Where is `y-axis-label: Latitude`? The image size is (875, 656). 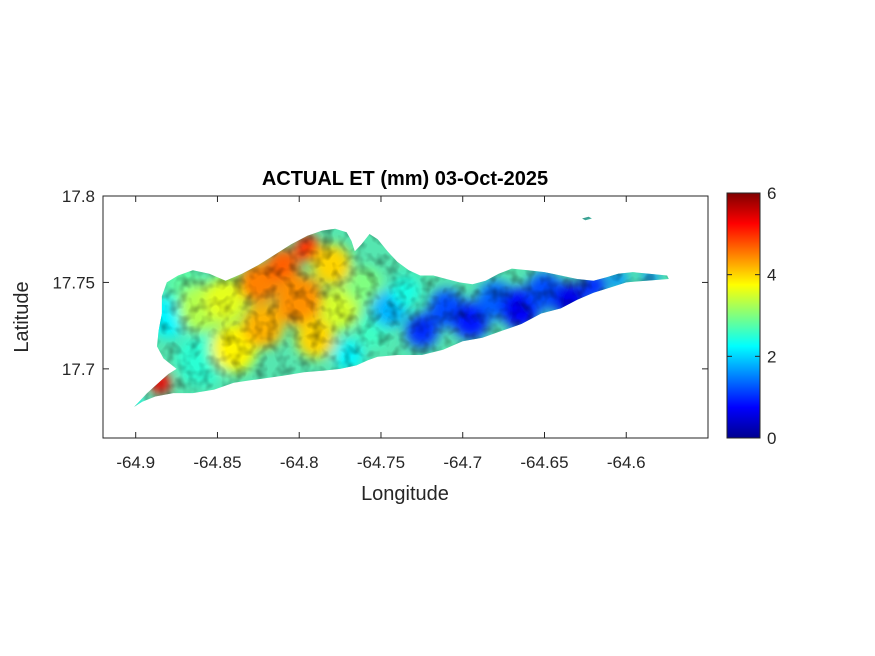
y-axis-label: Latitude is located at coordinates (22, 316).